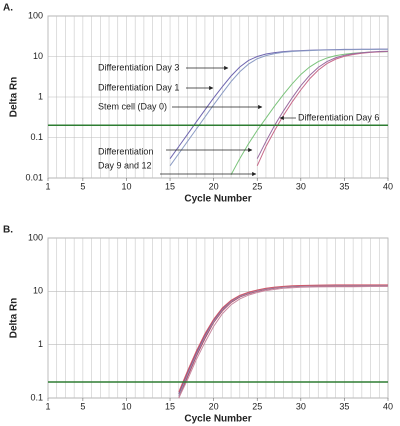 The image size is (400, 426). What do you see at coordinates (132, 106) in the screenshot?
I see `annotation: Stem cell (Day 0)` at bounding box center [132, 106].